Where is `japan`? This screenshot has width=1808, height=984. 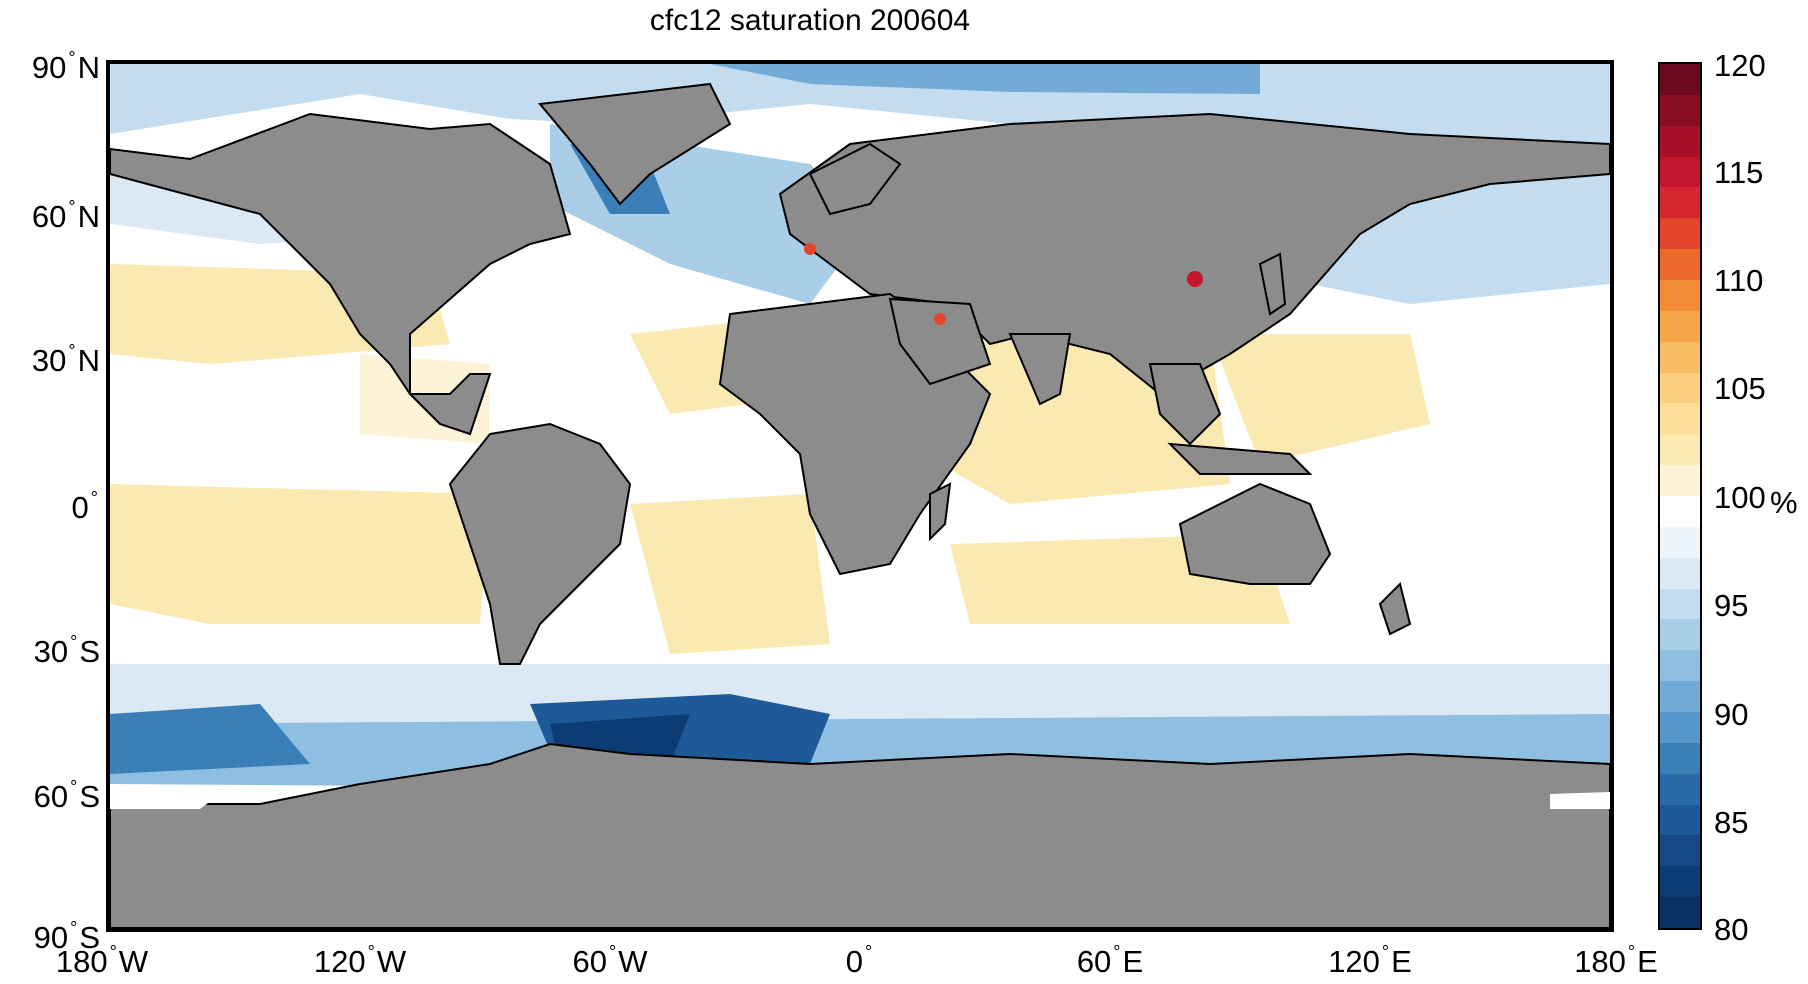 japan is located at coordinates (1272, 284).